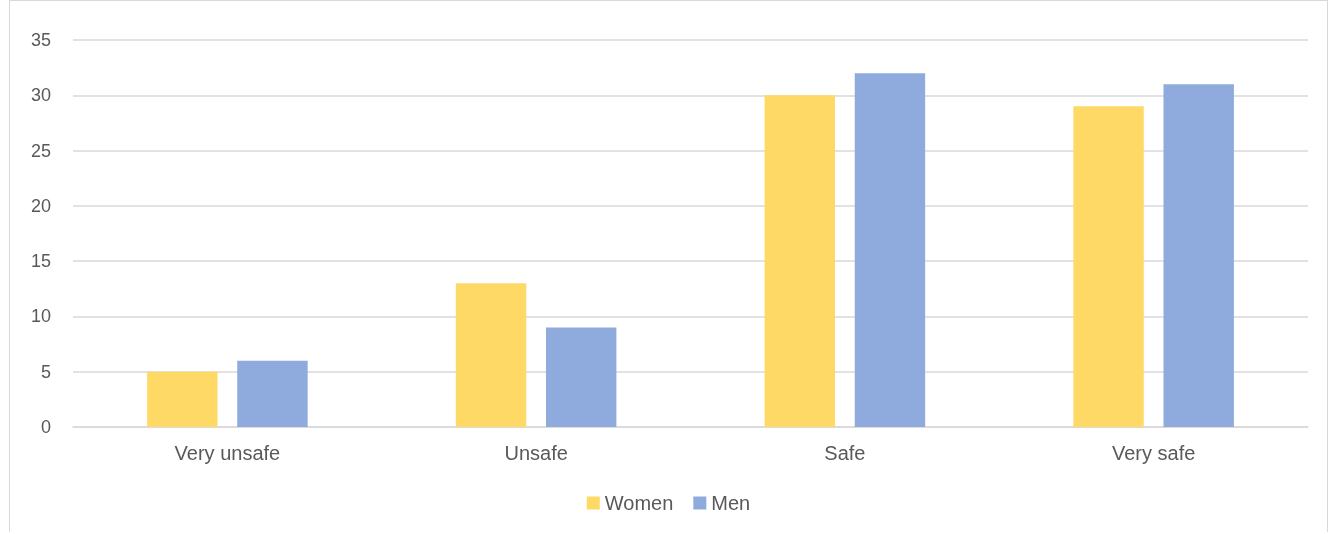 This screenshot has width=1329, height=534. Describe the element at coordinates (40, 150) in the screenshot. I see `y-tick-label: 25` at that location.